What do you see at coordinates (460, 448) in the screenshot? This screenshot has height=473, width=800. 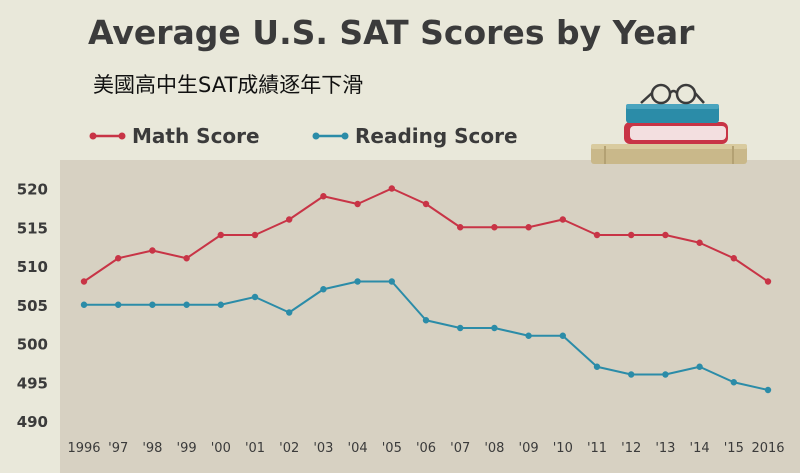 I see `x-tick-label: '07` at bounding box center [460, 448].